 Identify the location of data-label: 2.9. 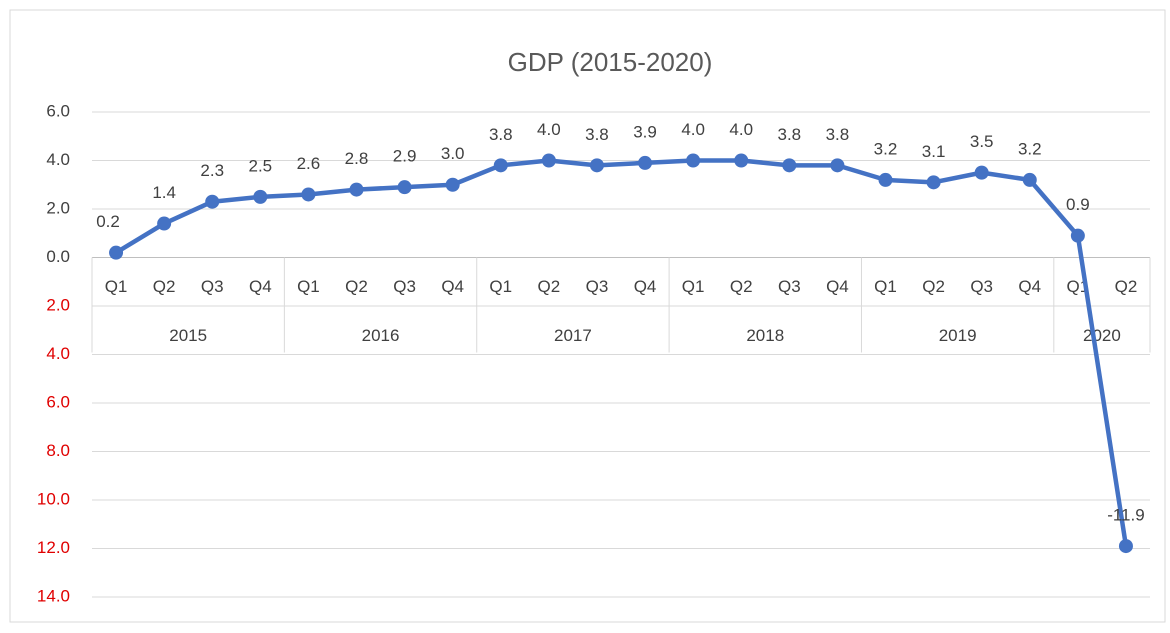
(405, 156).